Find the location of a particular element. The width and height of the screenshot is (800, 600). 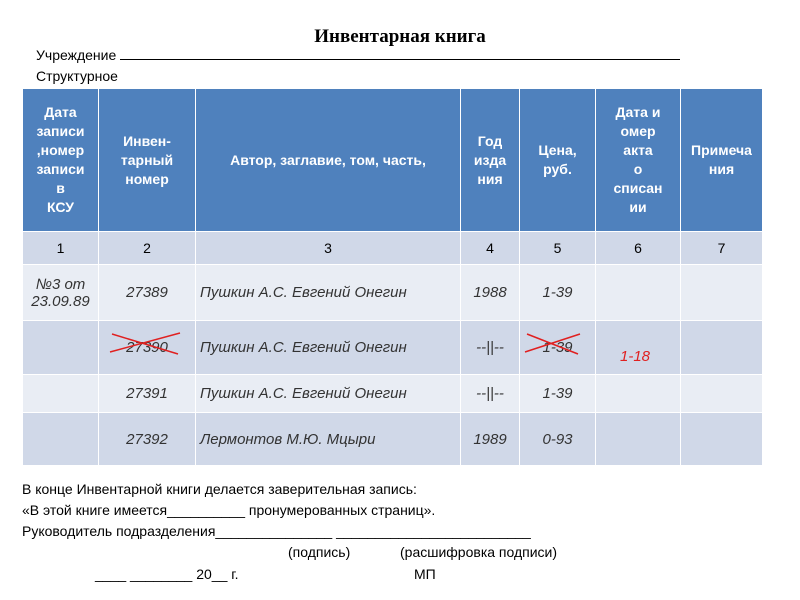

cell: --||-- is located at coordinates (490, 347).